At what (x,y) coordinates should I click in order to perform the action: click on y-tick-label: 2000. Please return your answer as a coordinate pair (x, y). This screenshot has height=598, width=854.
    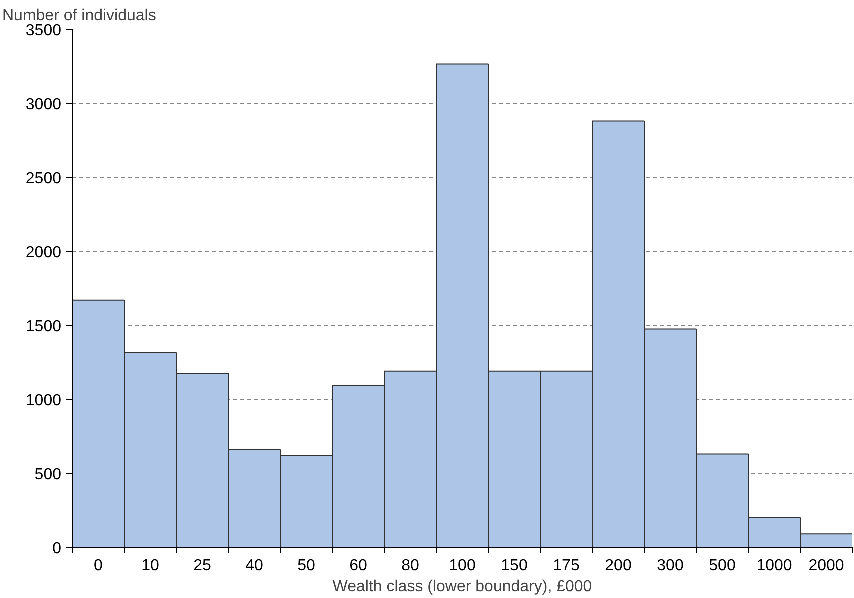
    Looking at the image, I should click on (44, 253).